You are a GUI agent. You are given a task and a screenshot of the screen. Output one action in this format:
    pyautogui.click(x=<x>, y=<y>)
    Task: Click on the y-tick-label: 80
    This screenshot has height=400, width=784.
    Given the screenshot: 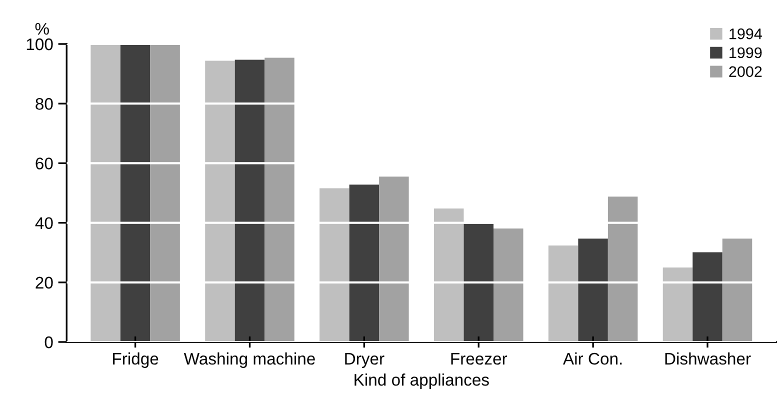 What is the action you would take?
    pyautogui.click(x=44, y=104)
    